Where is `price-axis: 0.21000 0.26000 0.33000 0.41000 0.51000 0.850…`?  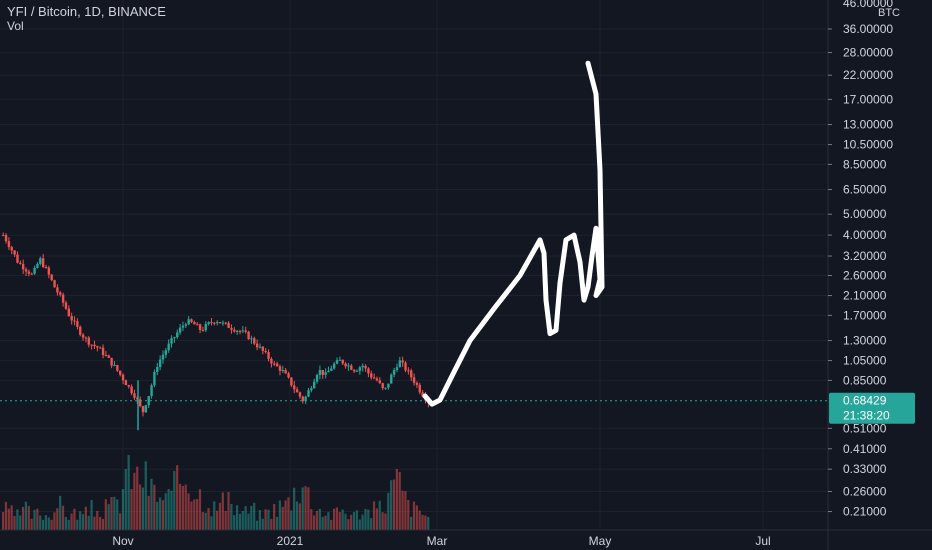 price-axis: 0.21000 0.26000 0.33000 0.41000 0.51000 0.850… is located at coordinates (860, 270).